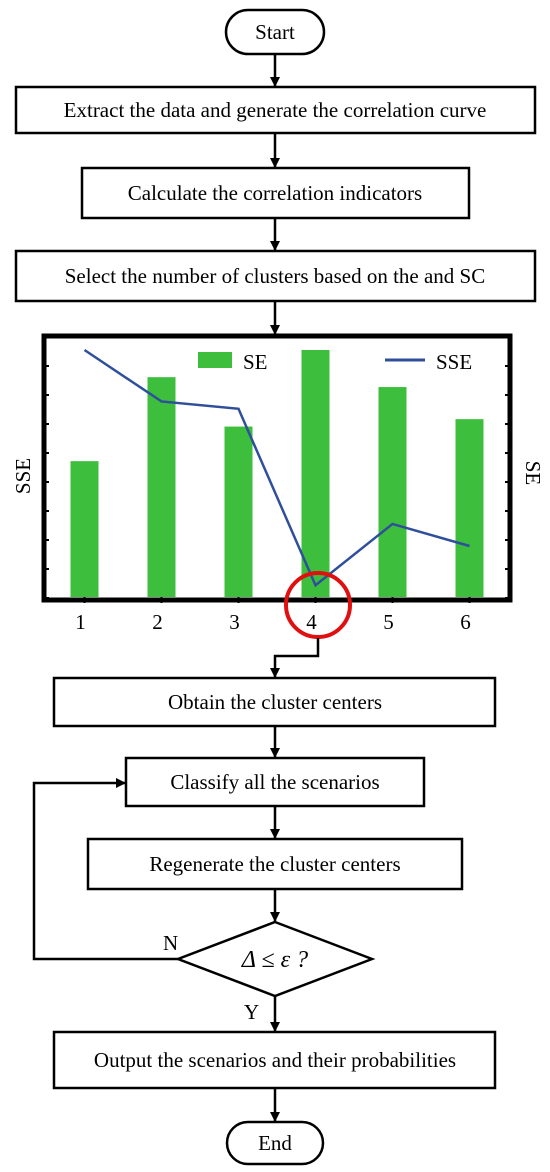  What do you see at coordinates (157, 622) in the screenshot?
I see `x-tick-label-2: 2` at bounding box center [157, 622].